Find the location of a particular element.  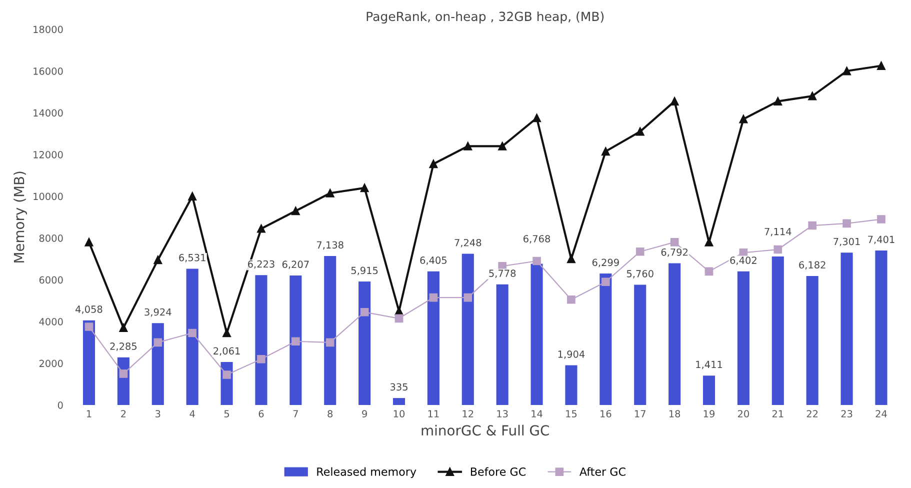

data-label: 5,760 is located at coordinates (640, 274).